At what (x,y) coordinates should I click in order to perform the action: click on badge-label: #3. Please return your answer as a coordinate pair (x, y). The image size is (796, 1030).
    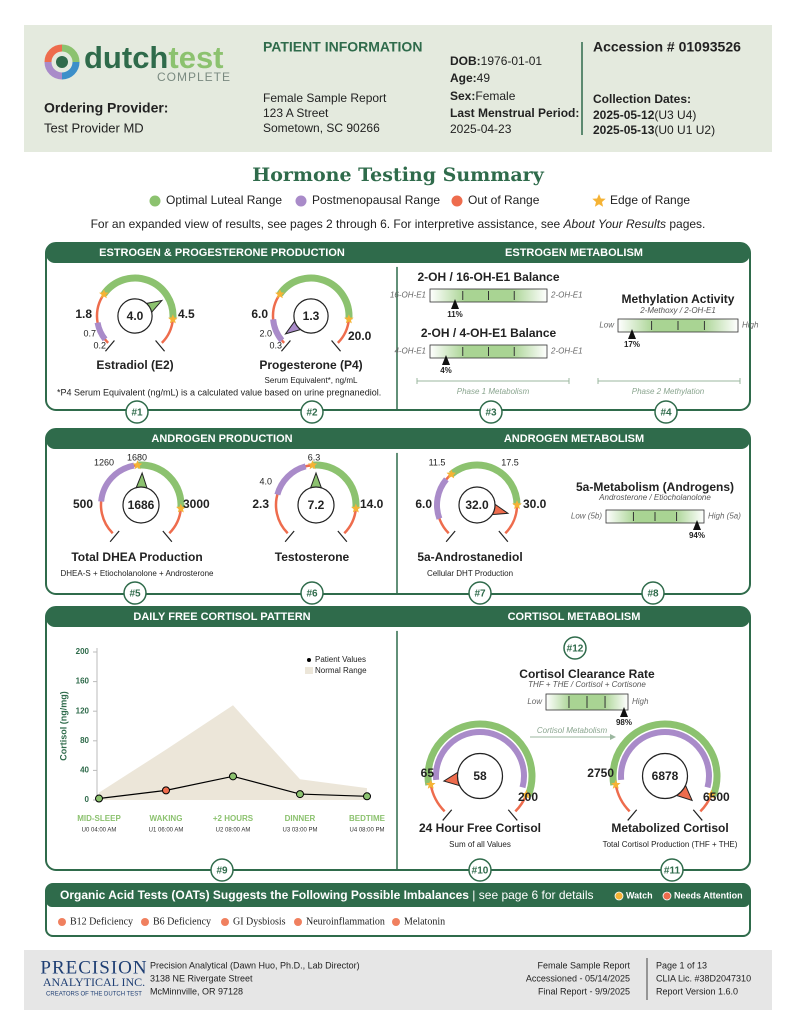
    Looking at the image, I should click on (491, 413).